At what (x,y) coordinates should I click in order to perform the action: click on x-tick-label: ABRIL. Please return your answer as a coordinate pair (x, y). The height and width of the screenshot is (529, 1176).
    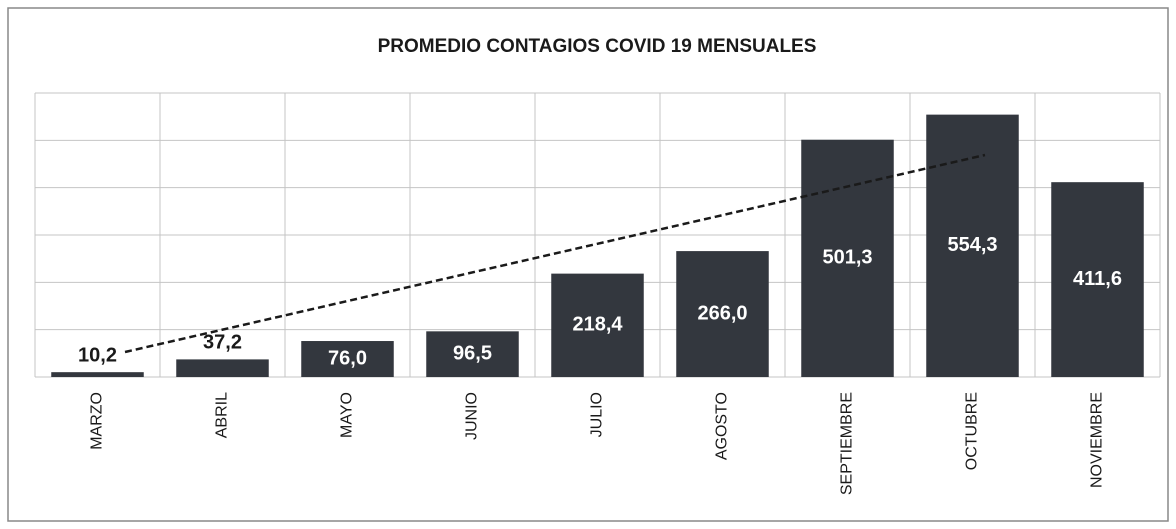
    Looking at the image, I should click on (222, 415).